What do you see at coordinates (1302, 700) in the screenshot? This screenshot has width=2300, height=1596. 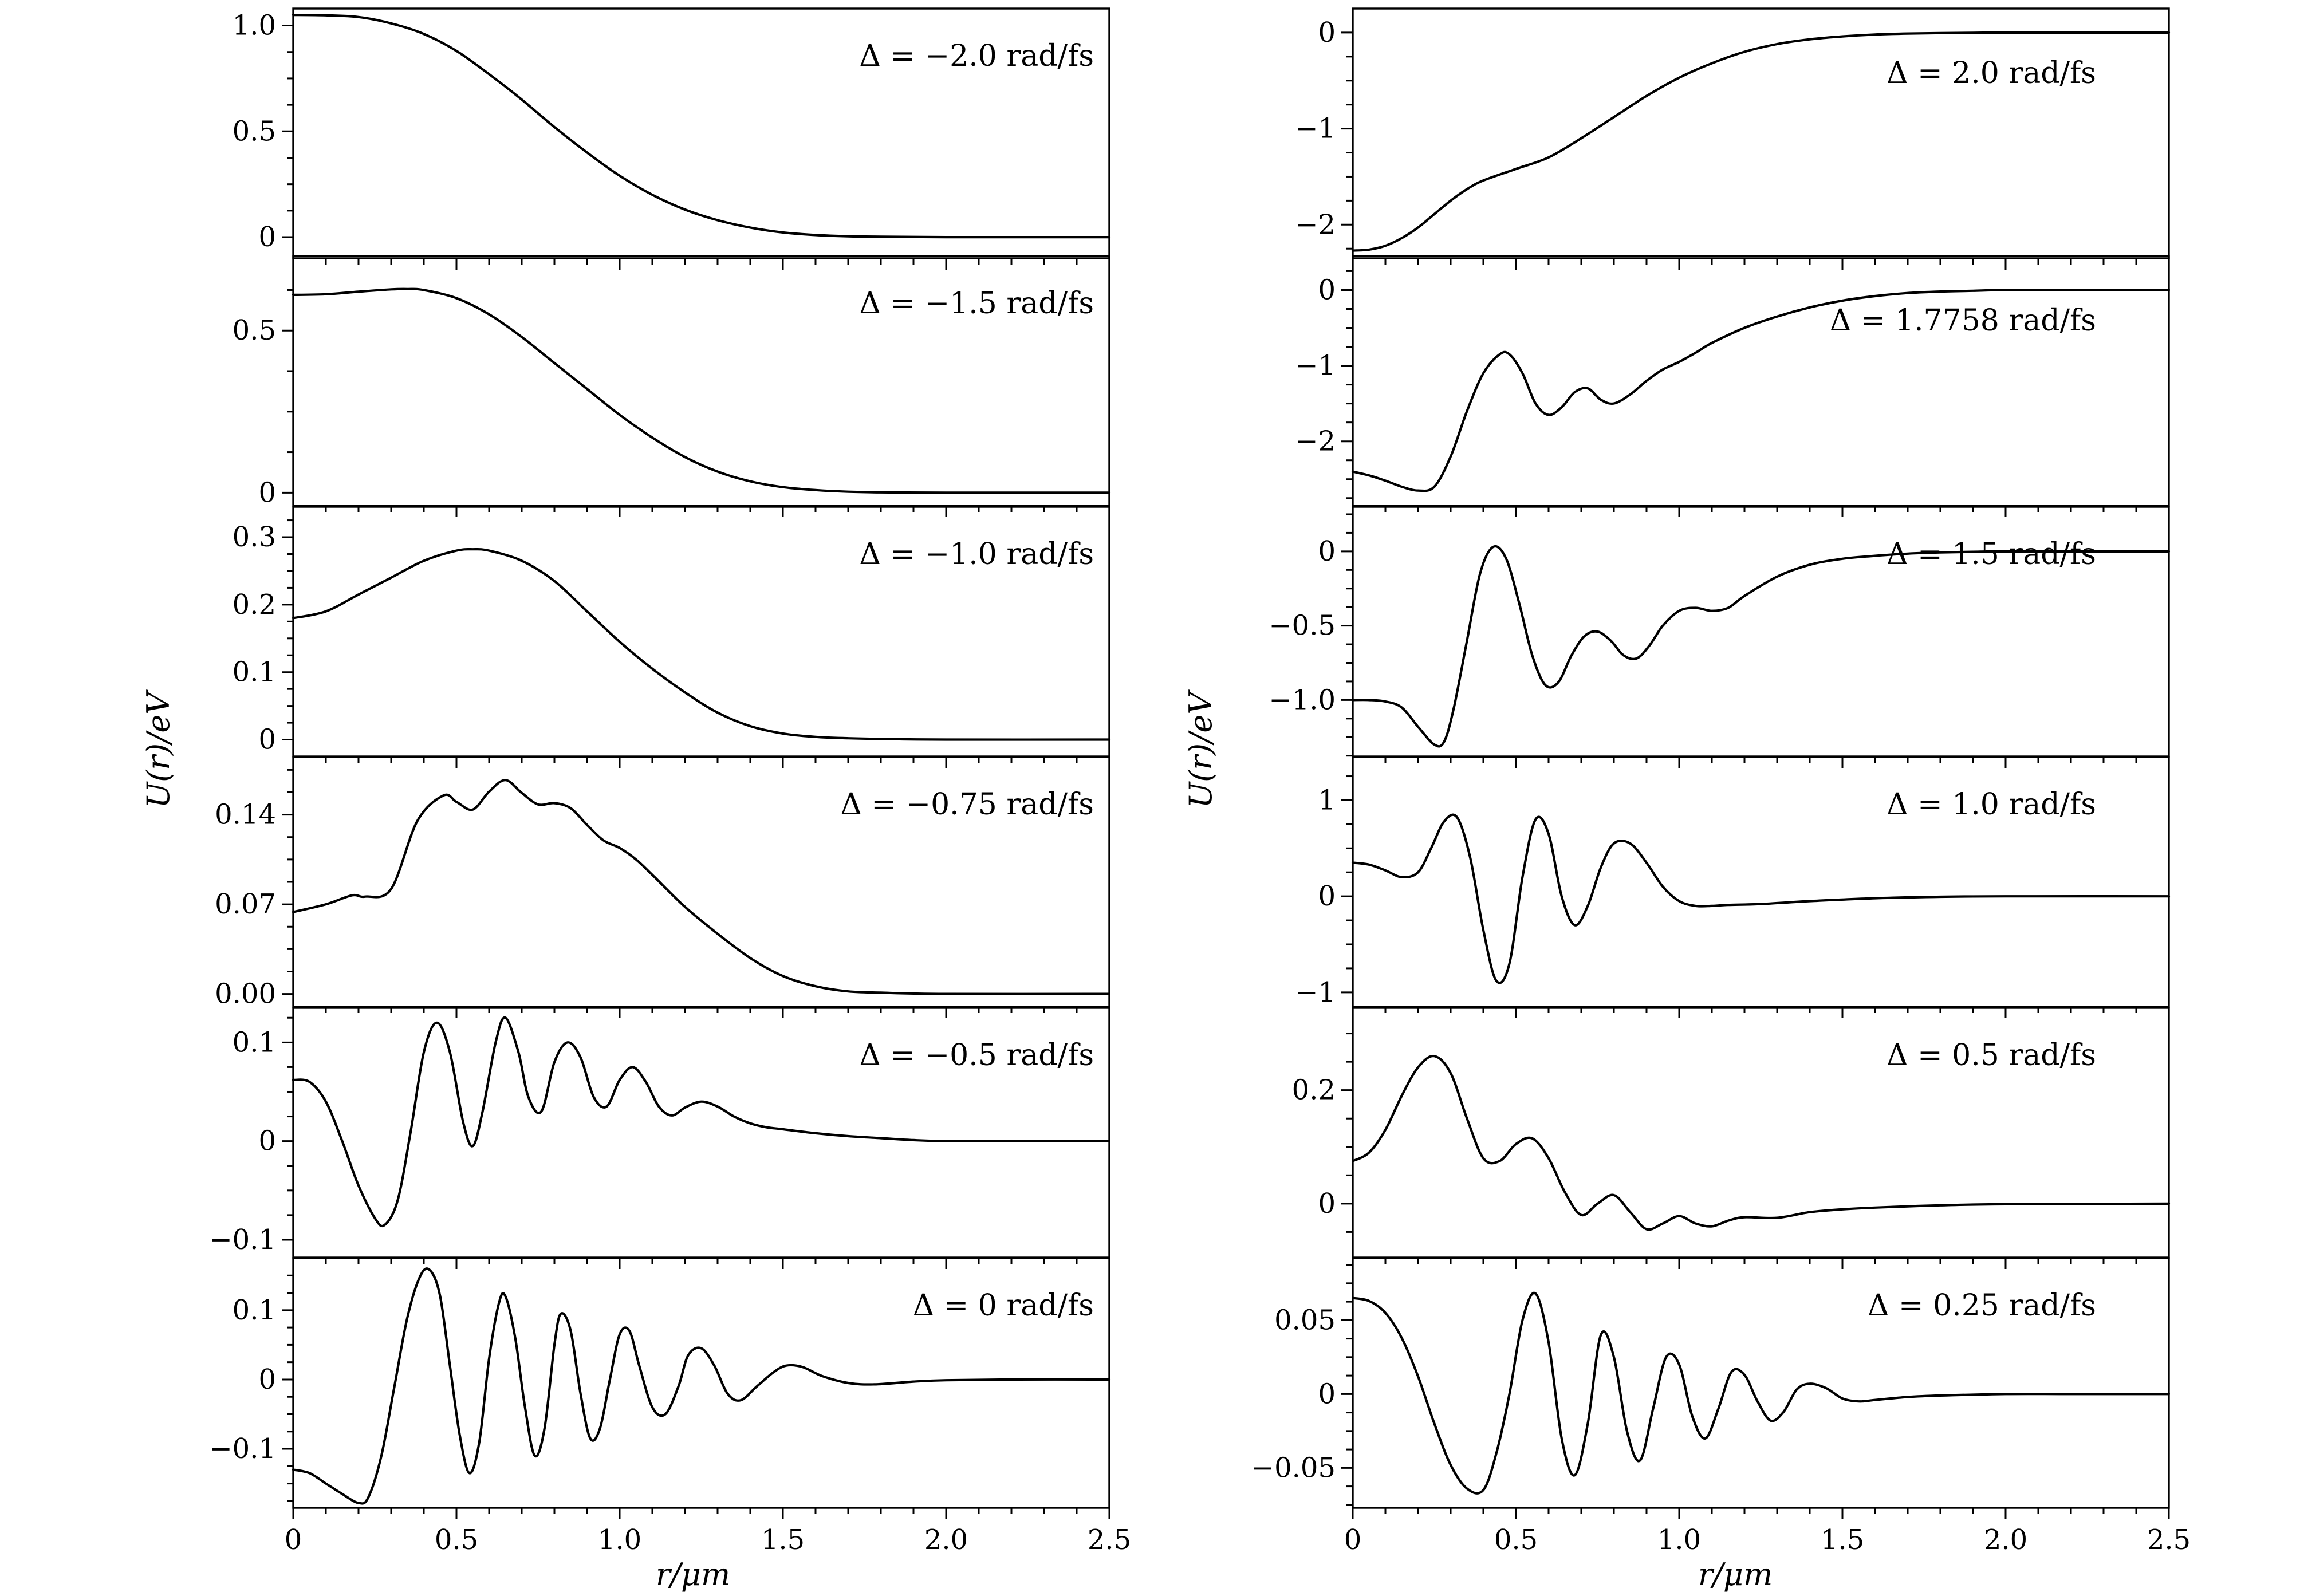 I see `y-tick-label: −1.0` at bounding box center [1302, 700].